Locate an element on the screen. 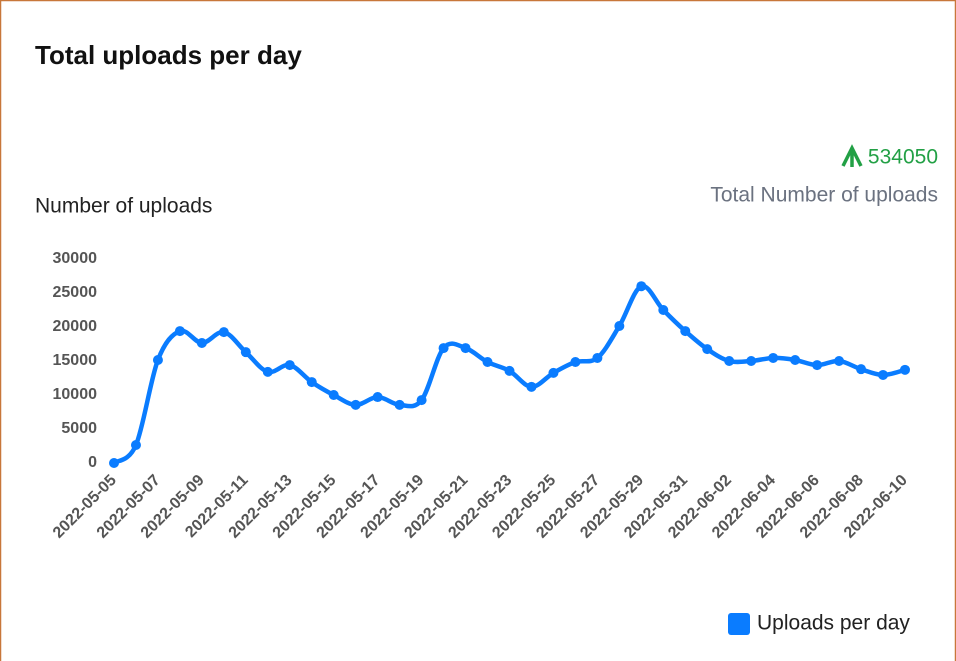  legend-label: Uploads per day is located at coordinates (833, 623).